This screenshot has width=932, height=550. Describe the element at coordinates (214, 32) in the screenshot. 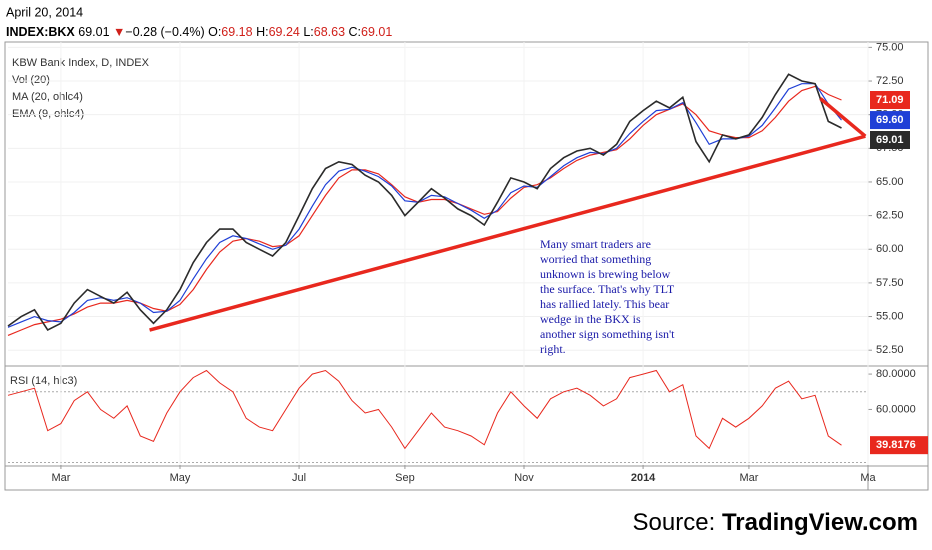

I see `ohlc-label: O:` at that location.